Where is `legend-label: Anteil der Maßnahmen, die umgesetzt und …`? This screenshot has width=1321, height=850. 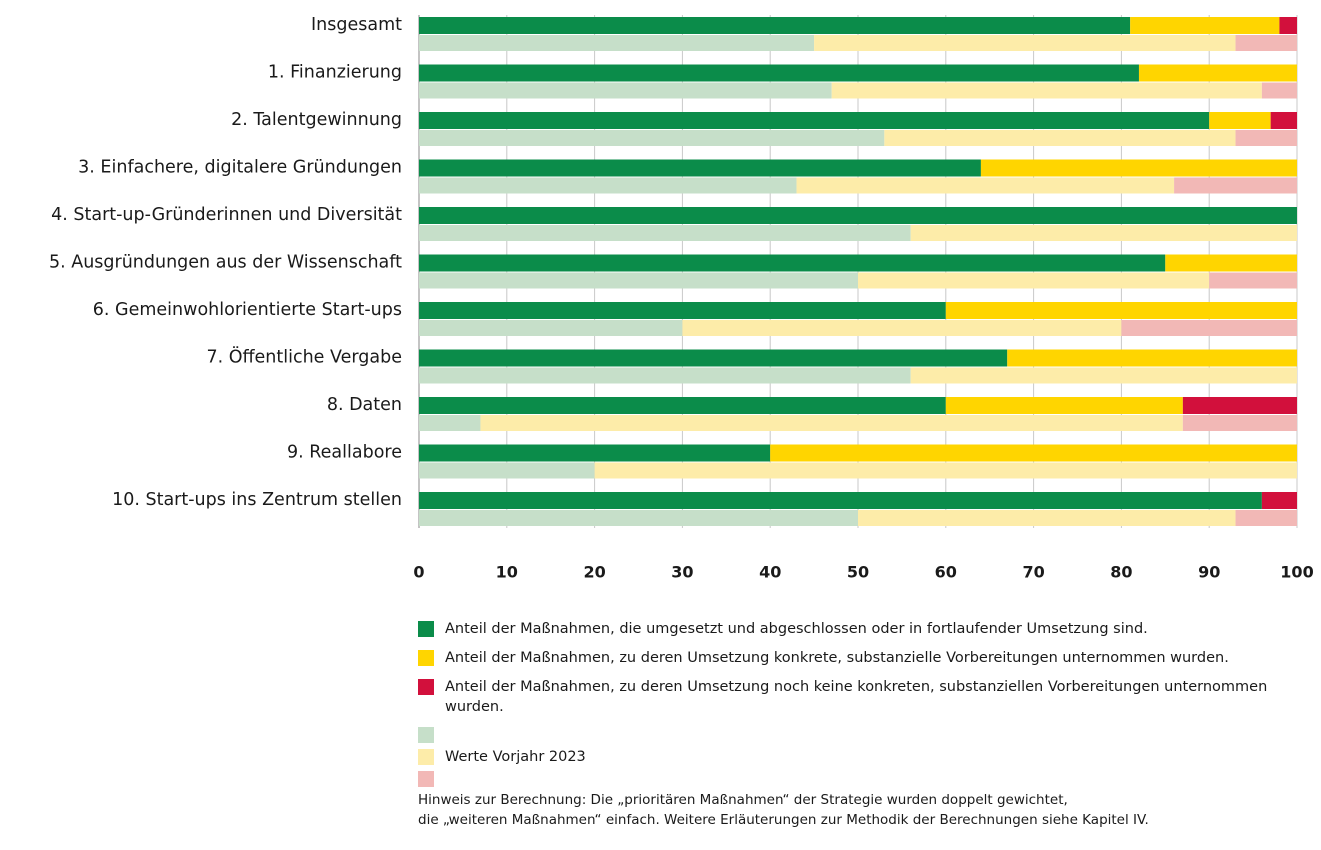 legend-label: Anteil der Maßnahmen, die umgesetzt und … is located at coordinates (796, 629).